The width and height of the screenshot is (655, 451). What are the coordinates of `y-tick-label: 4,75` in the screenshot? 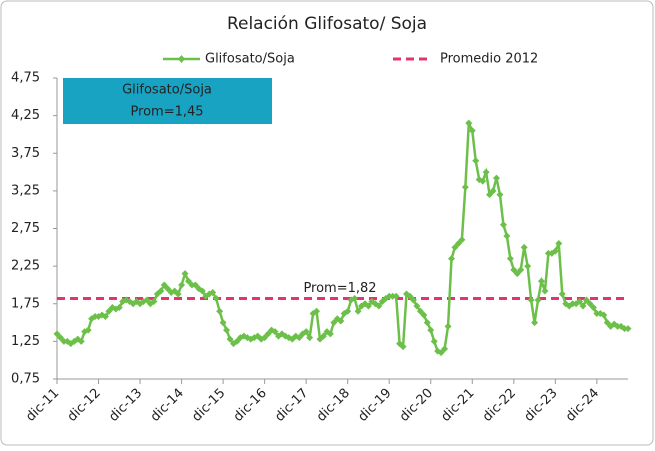 It's located at (25, 78).